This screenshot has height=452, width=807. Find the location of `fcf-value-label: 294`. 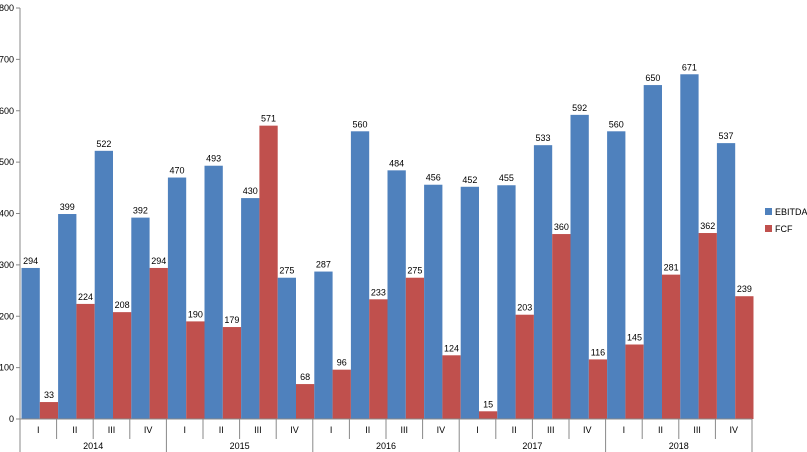

fcf-value-label: 294 is located at coordinates (158, 261).